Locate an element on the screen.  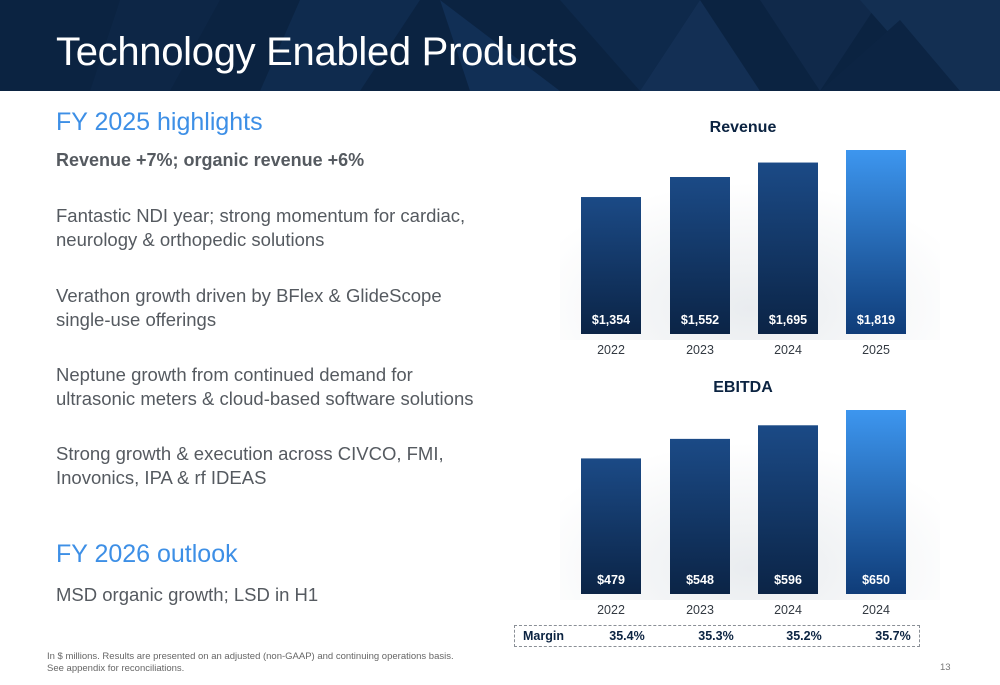
bar-2025 is located at coordinates (876, 242).